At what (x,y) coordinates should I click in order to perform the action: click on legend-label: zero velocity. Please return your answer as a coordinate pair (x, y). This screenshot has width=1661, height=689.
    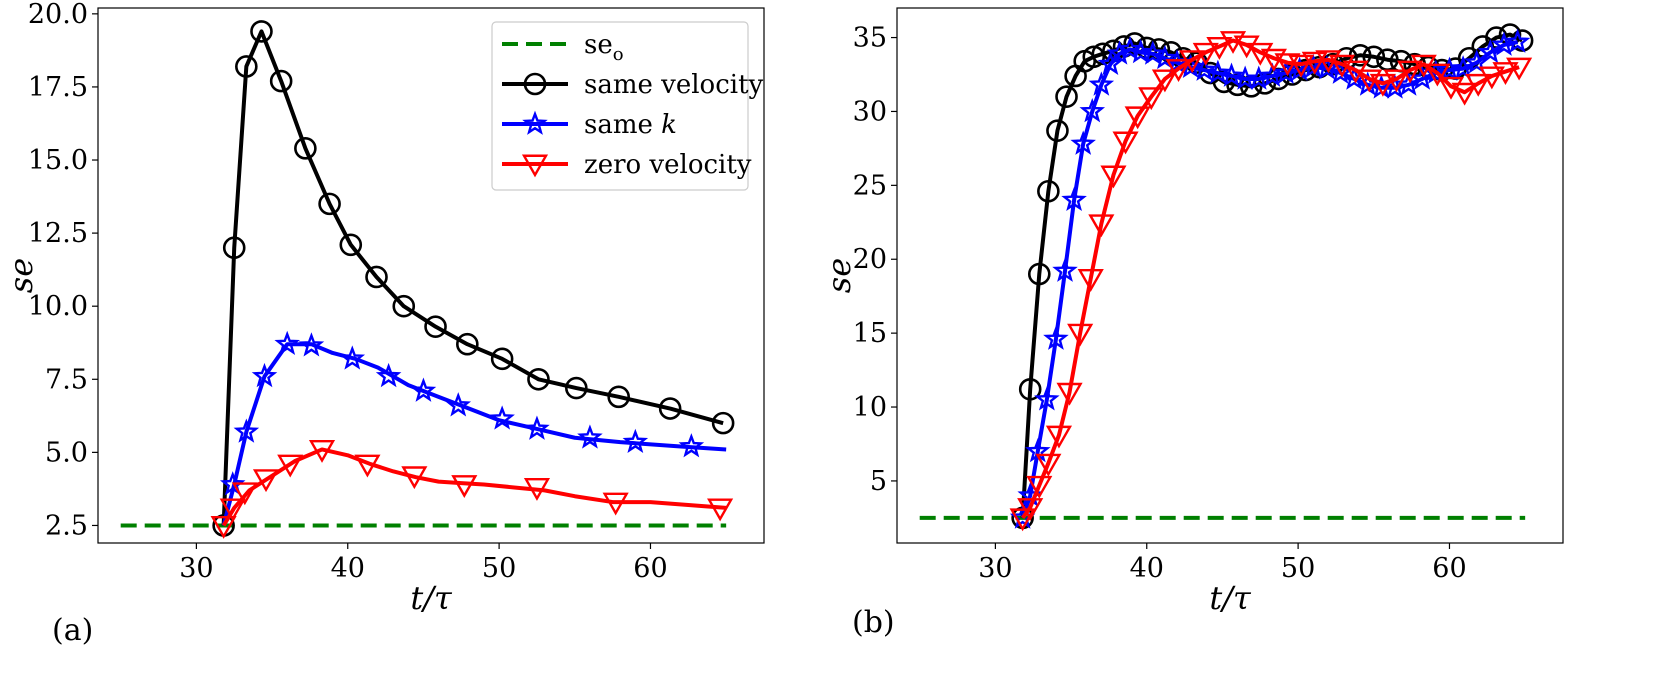
    Looking at the image, I should click on (668, 165).